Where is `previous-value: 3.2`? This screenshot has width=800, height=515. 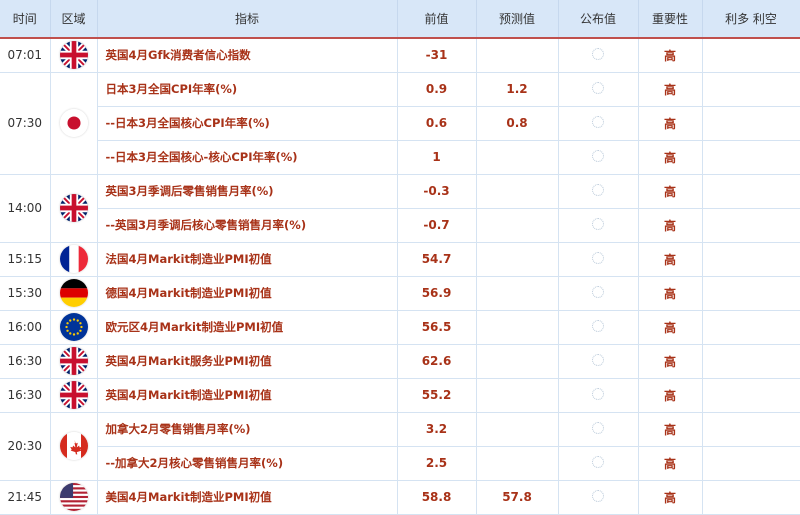 previous-value: 3.2 is located at coordinates (437, 429).